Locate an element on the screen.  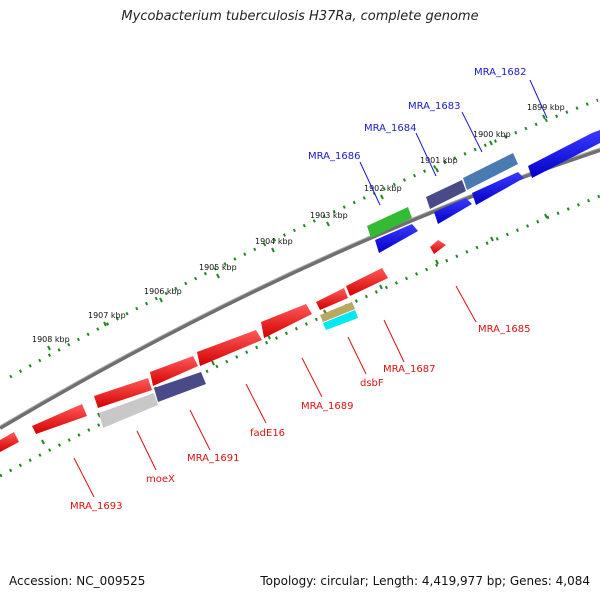
gene-moex-box is located at coordinates (128, 410).